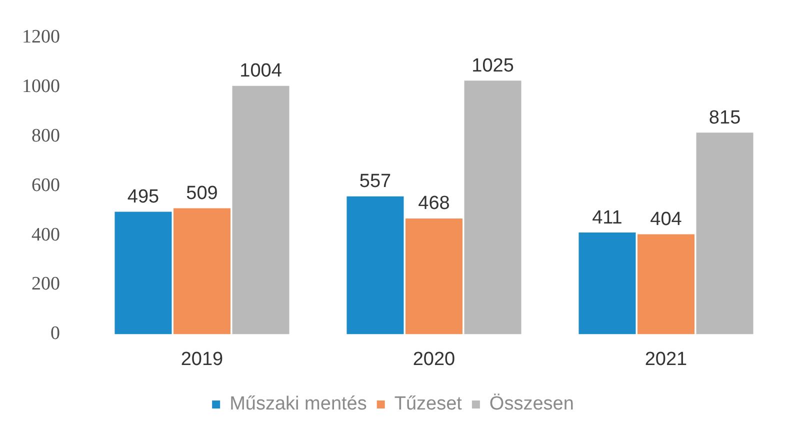 This screenshot has width=786, height=424. I want to click on x-tick-label: 2020, so click(434, 359).